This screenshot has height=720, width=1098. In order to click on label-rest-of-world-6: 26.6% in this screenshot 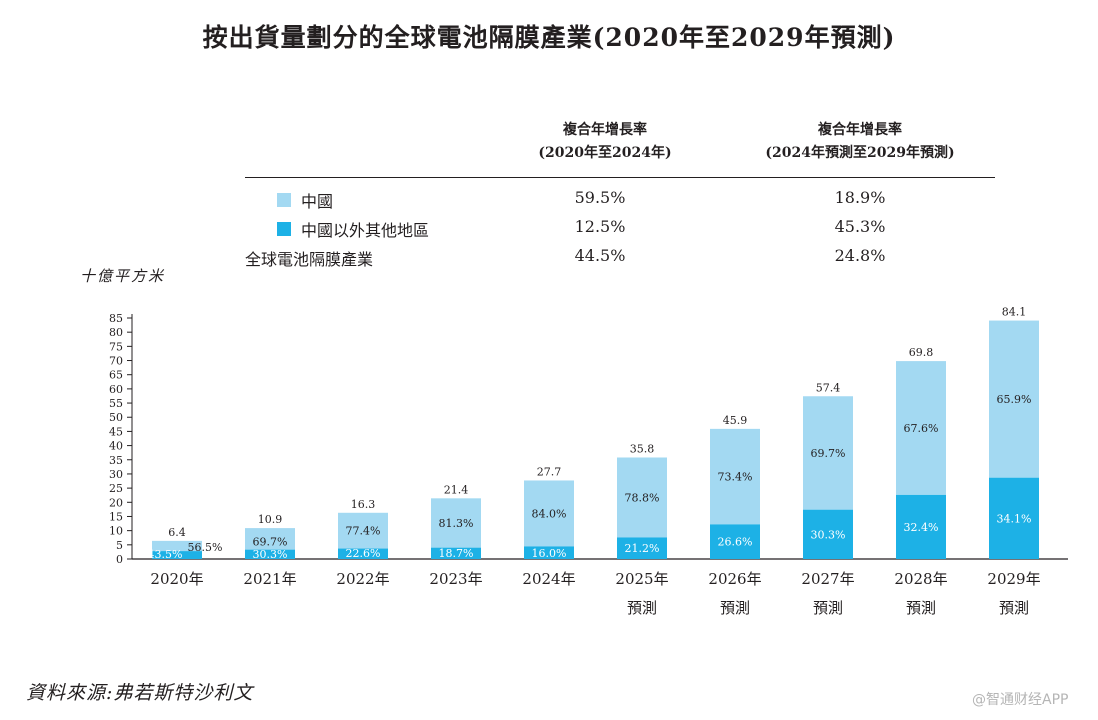, I will do `click(735, 542)`.